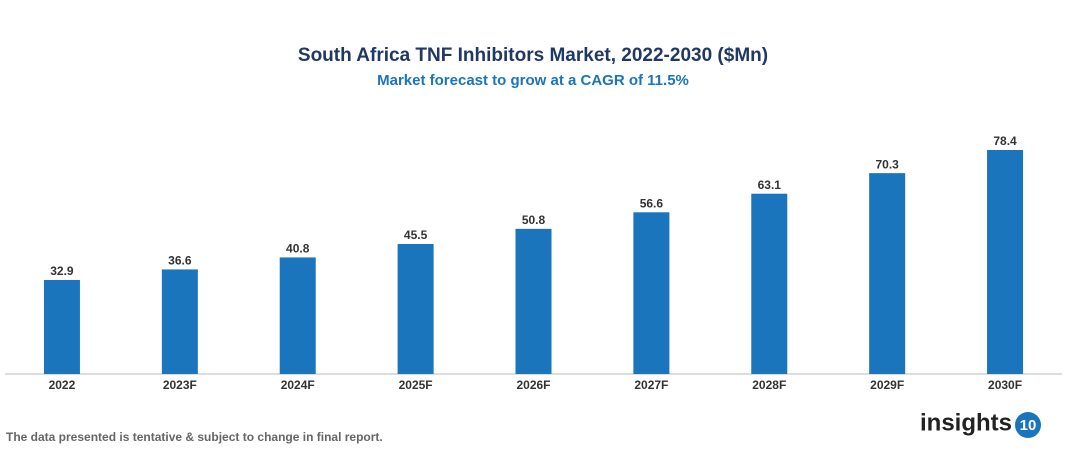 The image size is (1067, 454). Describe the element at coordinates (180, 385) in the screenshot. I see `x-tick-label: 2023F` at that location.